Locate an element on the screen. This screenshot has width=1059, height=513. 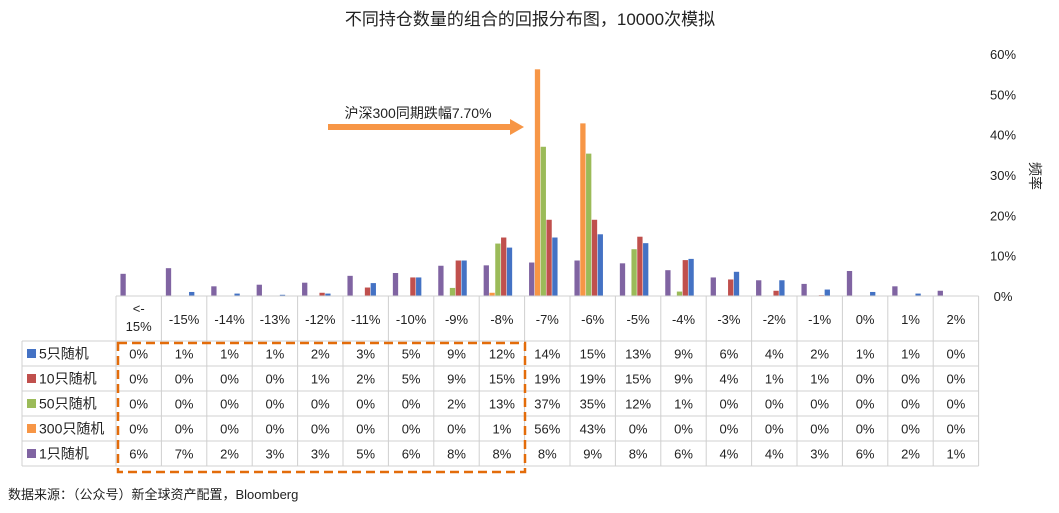
x-tick-label: -15% is located at coordinates (184, 319).